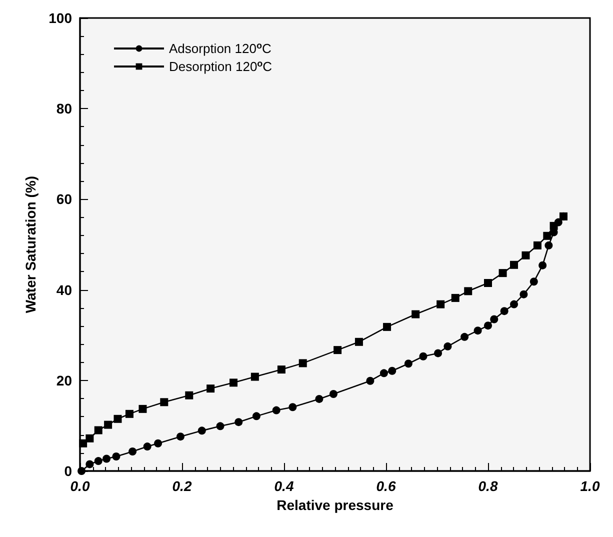 This screenshot has height=537, width=613. I want to click on x-tick-label: 1.0, so click(590, 486).